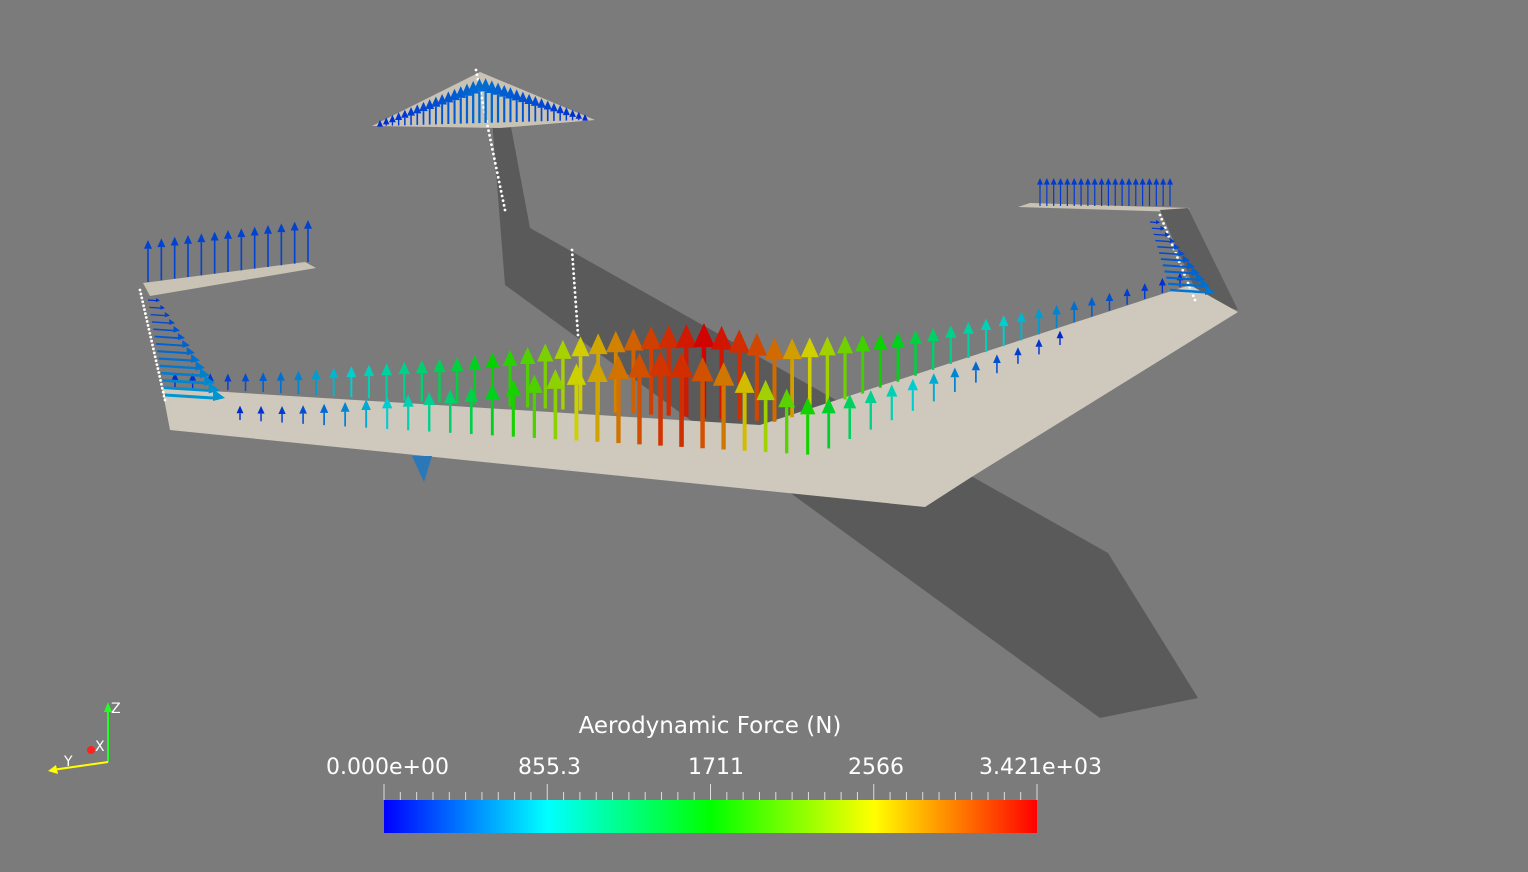 The height and width of the screenshot is (872, 1528). I want to click on orientation-axes, so click(80, 738).